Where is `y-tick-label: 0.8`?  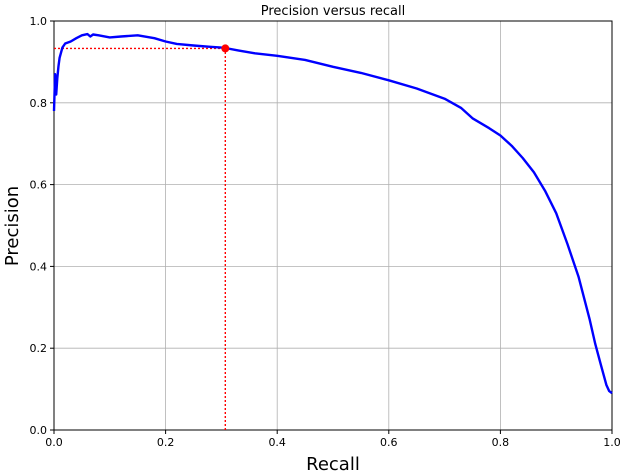
y-tick-label: 0.8 is located at coordinates (39, 103).